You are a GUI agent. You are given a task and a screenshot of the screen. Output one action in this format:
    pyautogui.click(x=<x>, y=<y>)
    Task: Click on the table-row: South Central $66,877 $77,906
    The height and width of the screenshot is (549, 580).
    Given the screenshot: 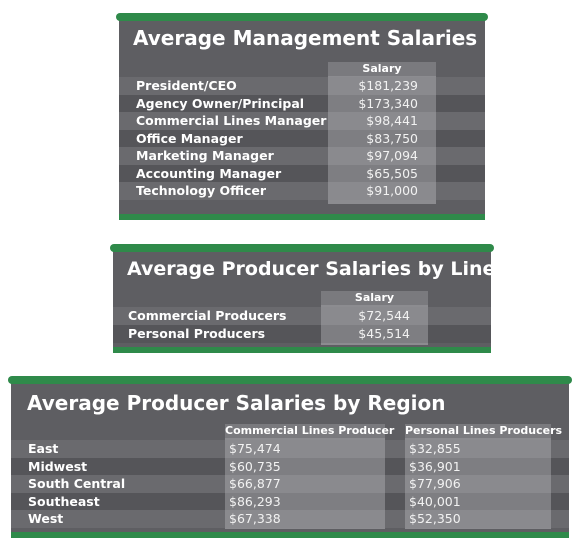 What is the action you would take?
    pyautogui.click(x=290, y=484)
    